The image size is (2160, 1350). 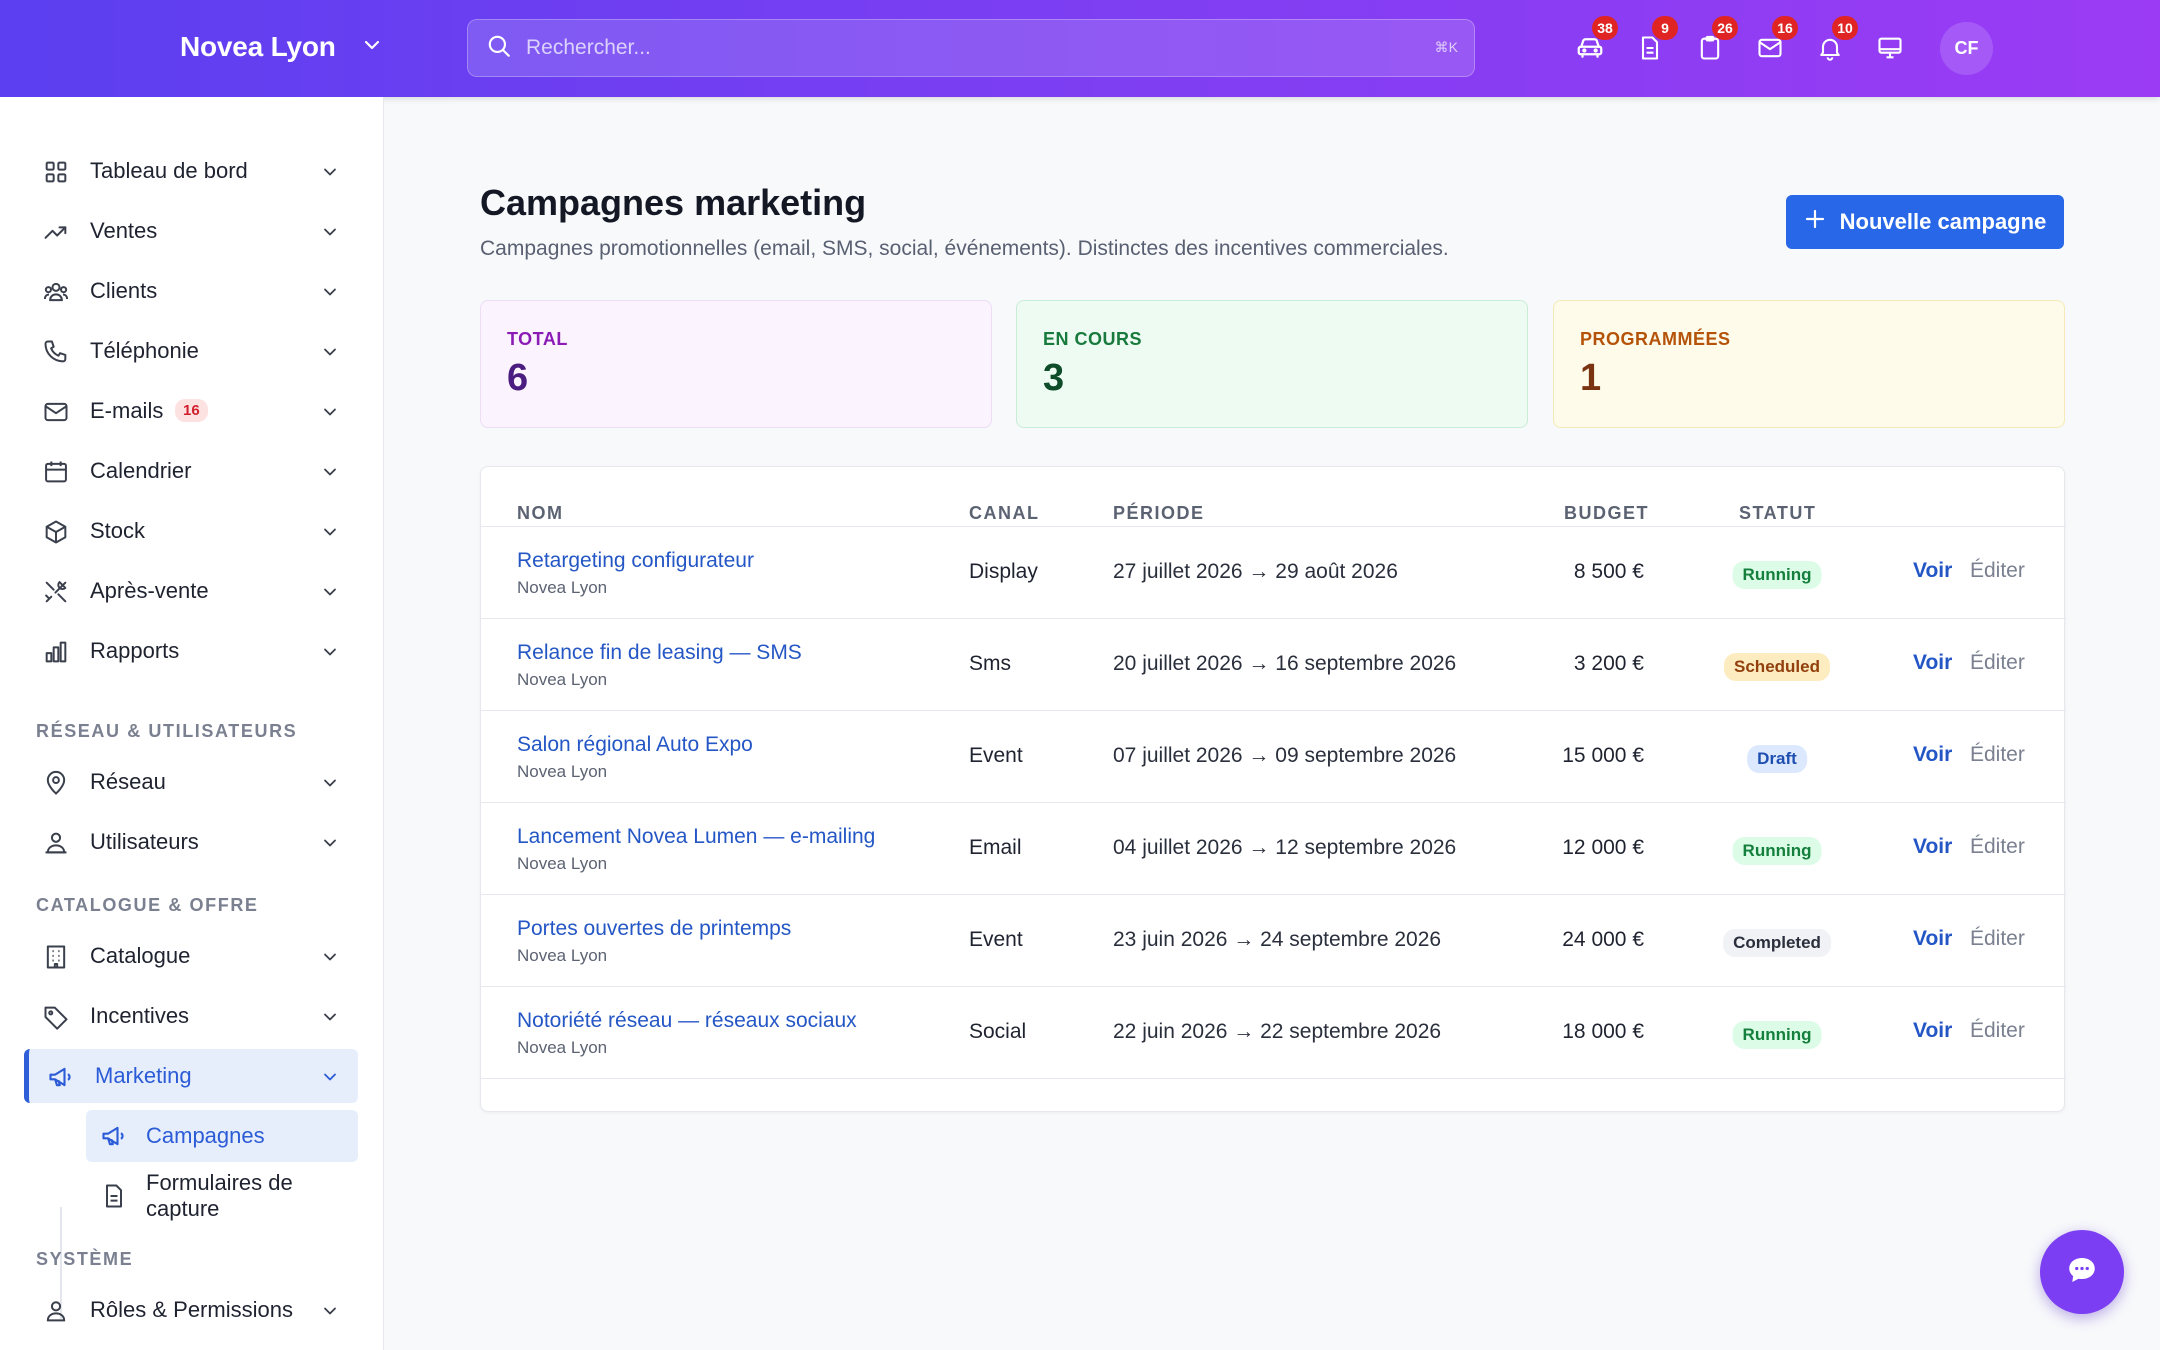 I want to click on sidebar-item-label: Calendrier, so click(x=141, y=470).